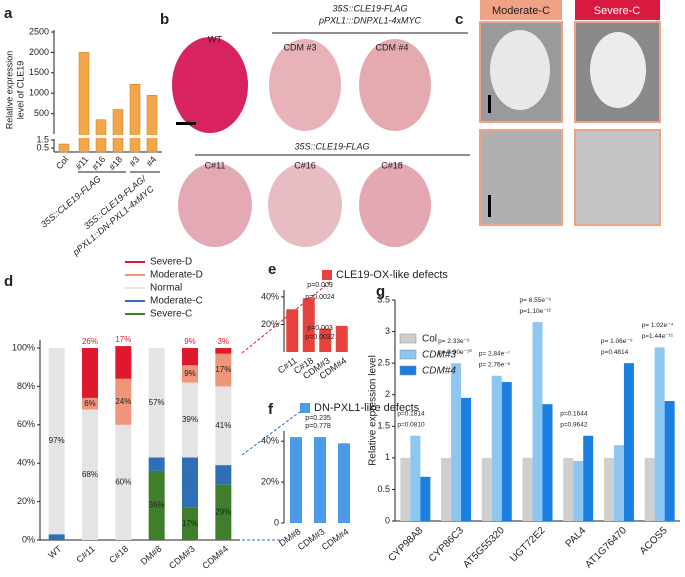  I want to click on legend-label: CDM#3, so click(439, 355).